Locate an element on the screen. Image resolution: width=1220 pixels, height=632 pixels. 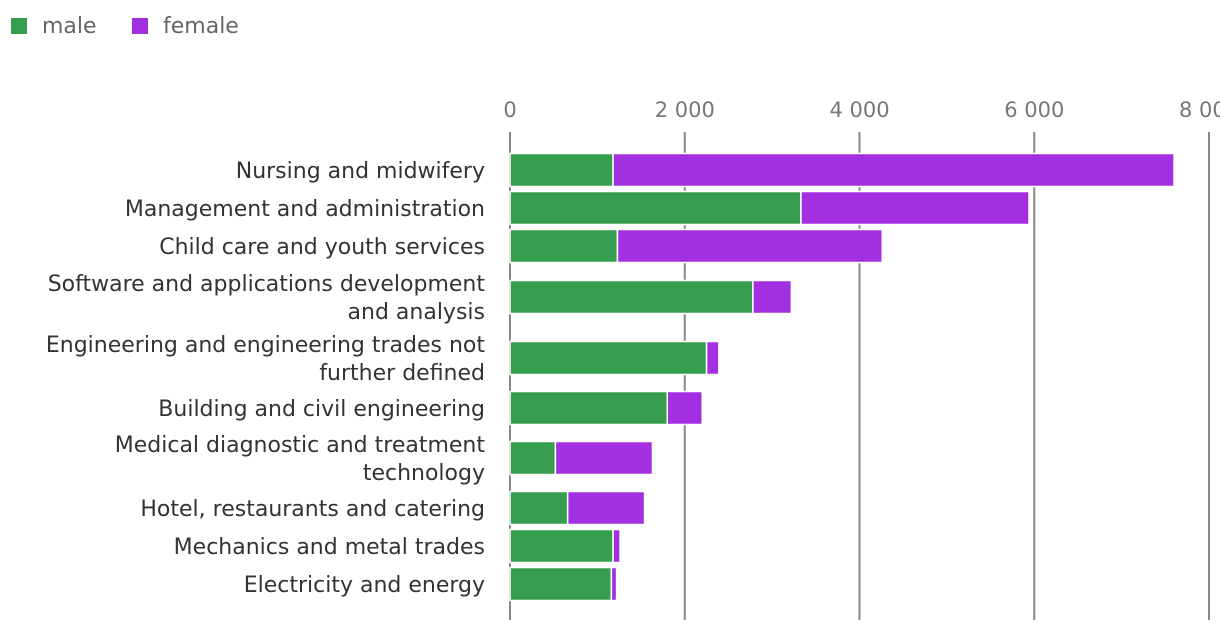
category-label-line: further defined is located at coordinates (402, 373).